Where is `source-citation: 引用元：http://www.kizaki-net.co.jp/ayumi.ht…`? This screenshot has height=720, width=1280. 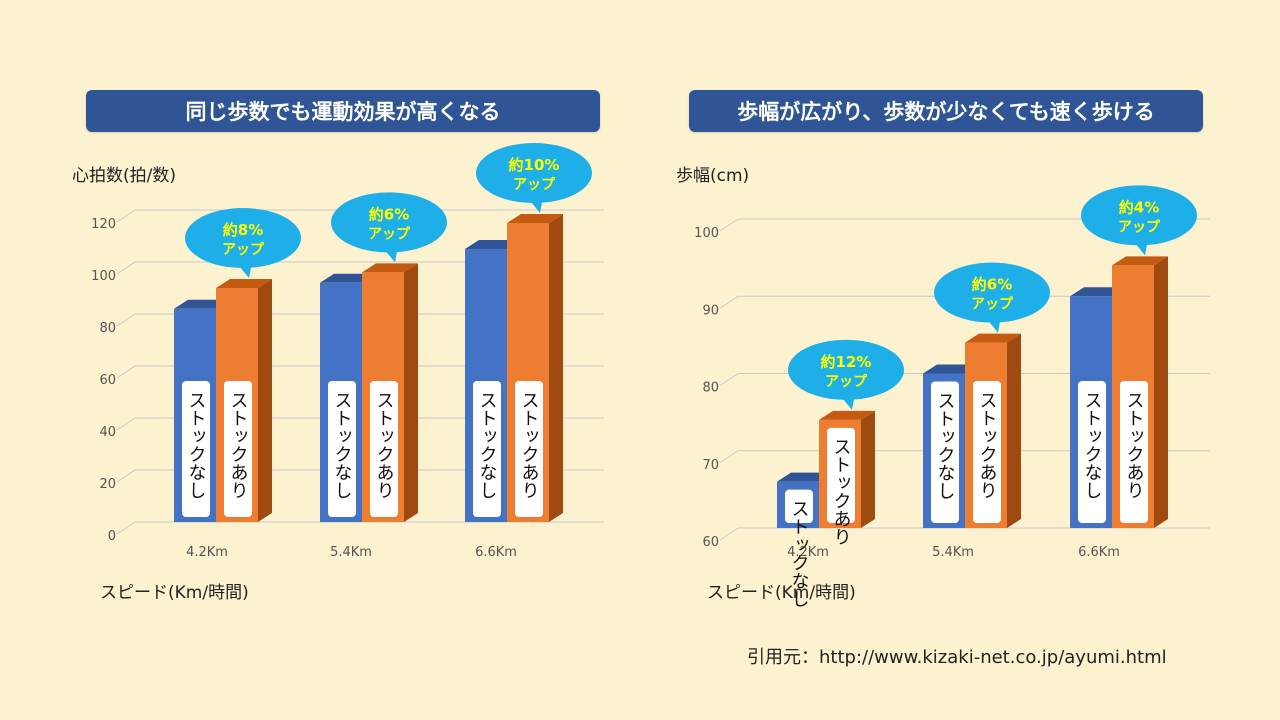 source-citation: 引用元：http://www.kizaki-net.co.jp/ayumi.ht… is located at coordinates (957, 657).